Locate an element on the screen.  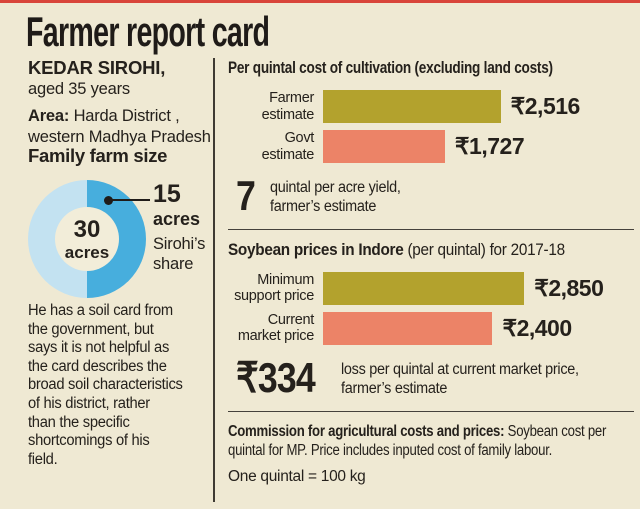
farmer-age: aged 35 years is located at coordinates (79, 89).